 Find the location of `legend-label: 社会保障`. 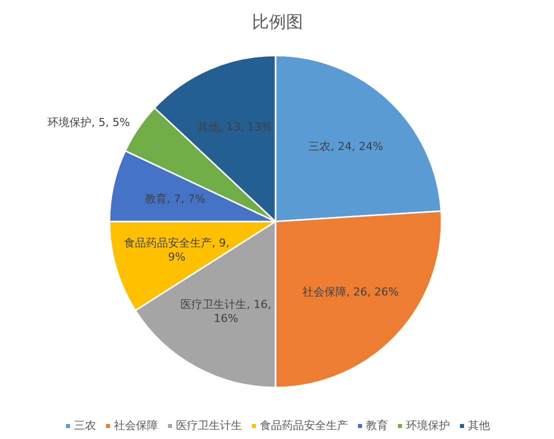

legend-label: 社会保障 is located at coordinates (136, 425).